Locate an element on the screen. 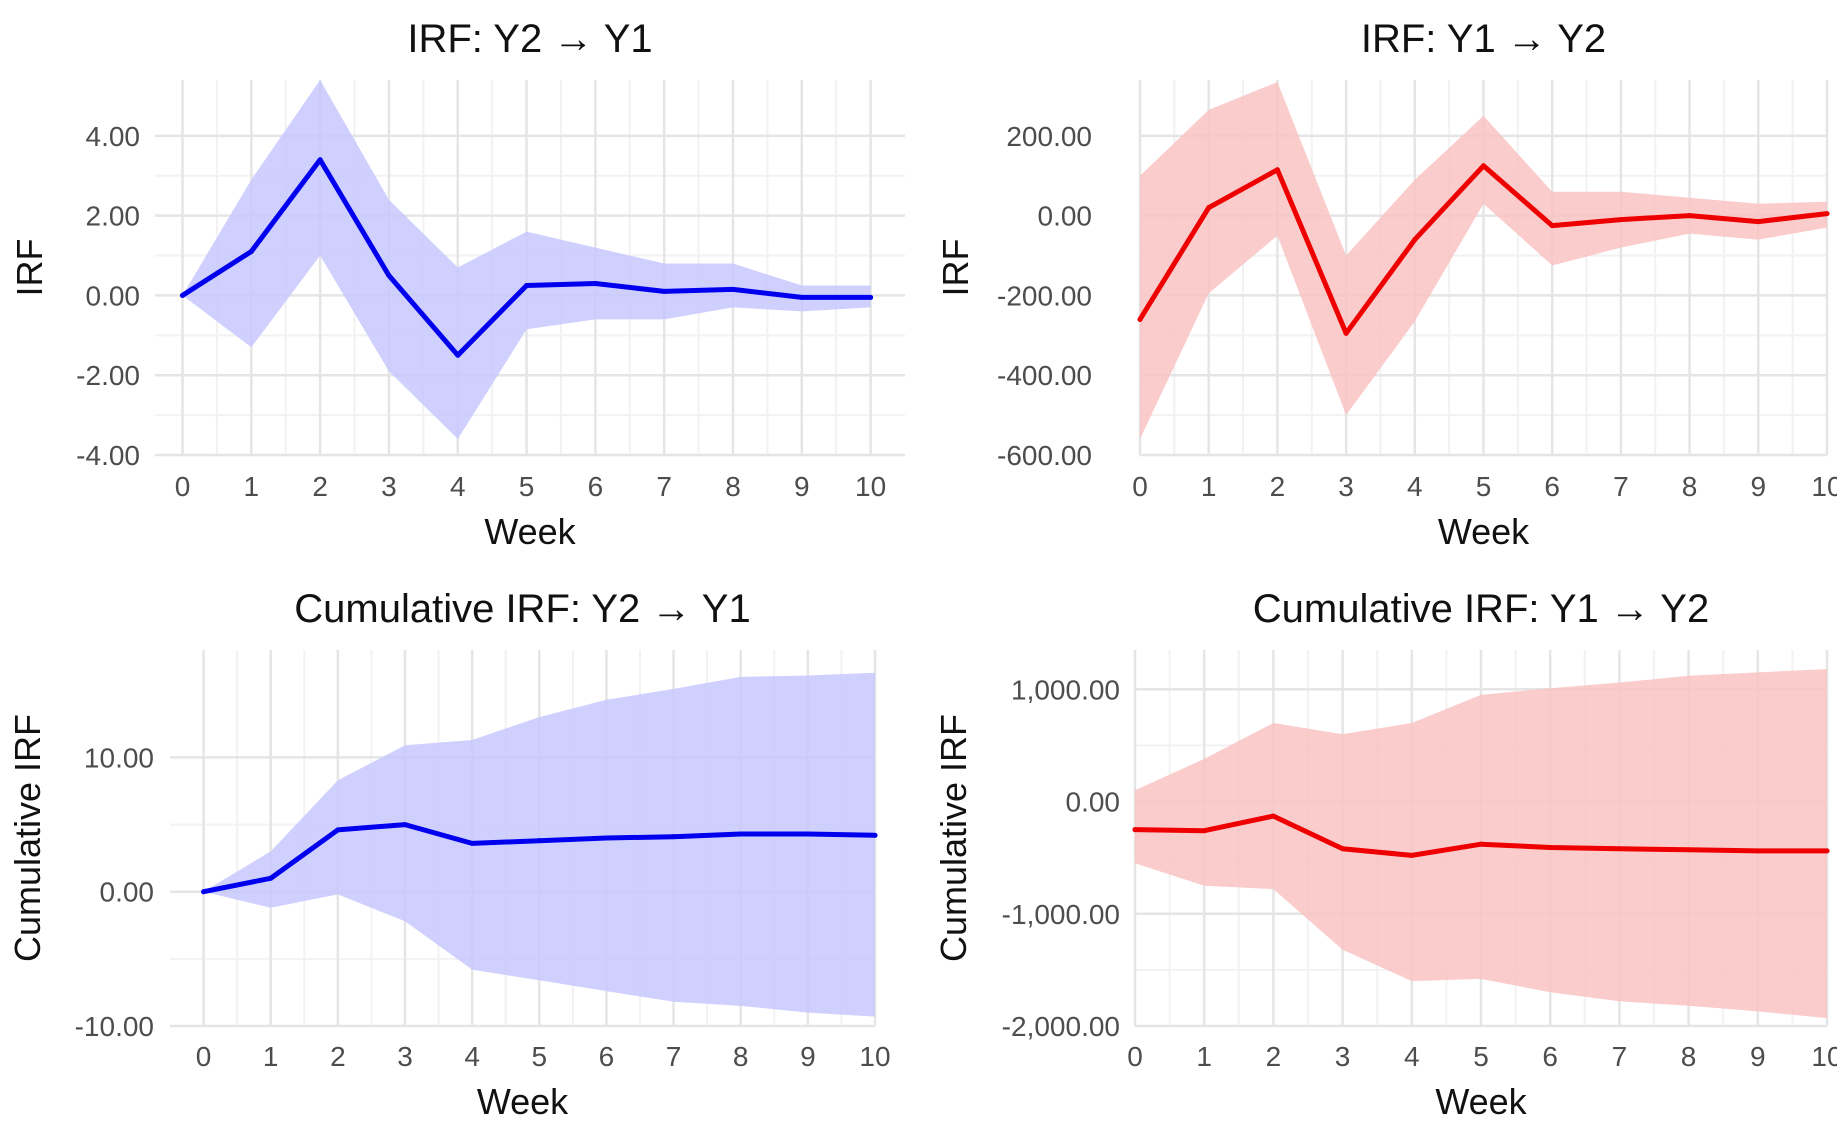 The image size is (1837, 1133). y-tick-label: -600.00 is located at coordinates (1044, 455).